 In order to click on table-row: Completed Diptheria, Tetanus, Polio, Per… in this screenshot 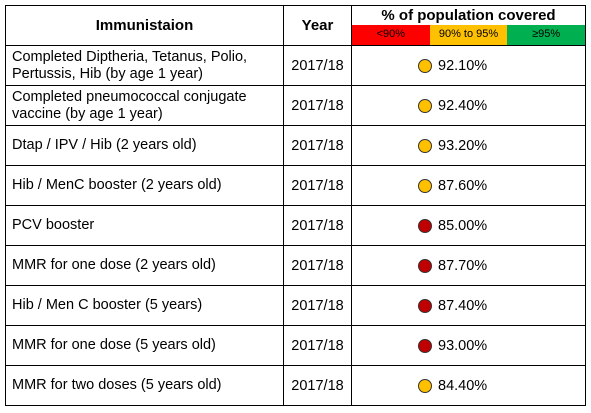, I will do `click(295, 65)`.